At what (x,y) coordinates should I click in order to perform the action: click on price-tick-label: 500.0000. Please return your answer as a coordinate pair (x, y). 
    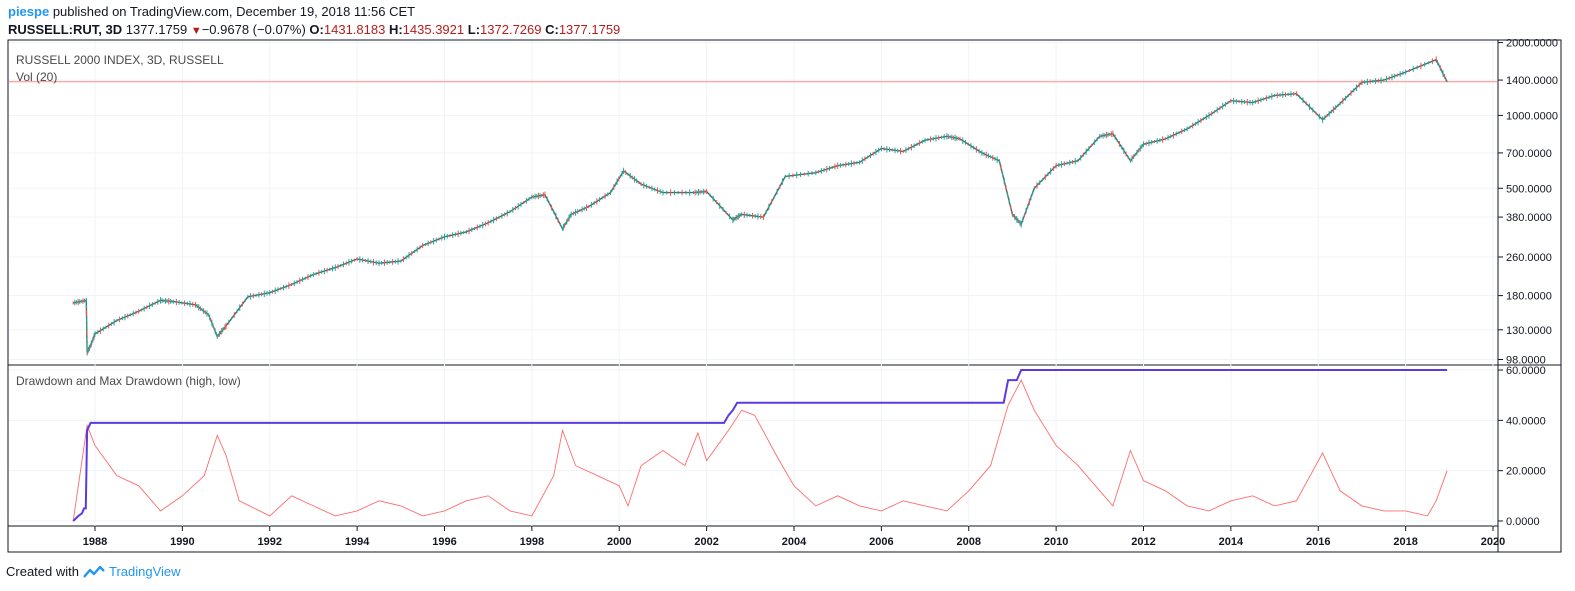
    Looking at the image, I should click on (1529, 189).